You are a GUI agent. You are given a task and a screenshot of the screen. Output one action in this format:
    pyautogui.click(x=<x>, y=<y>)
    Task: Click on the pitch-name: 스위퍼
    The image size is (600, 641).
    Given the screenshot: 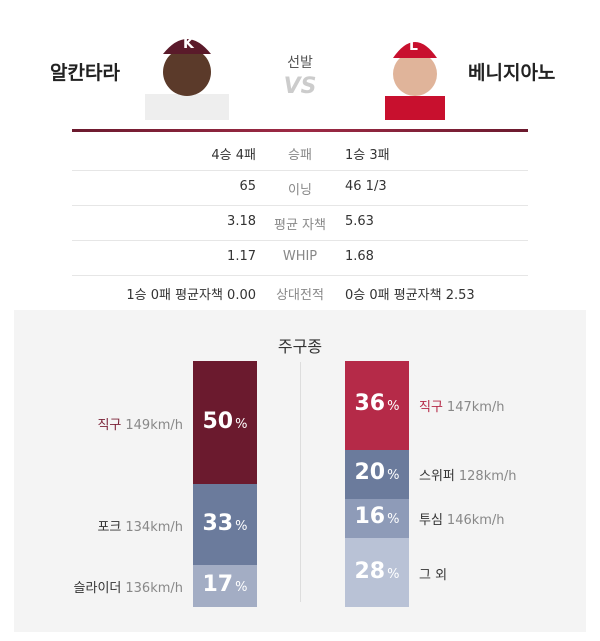 What is the action you would take?
    pyautogui.click(x=437, y=477)
    